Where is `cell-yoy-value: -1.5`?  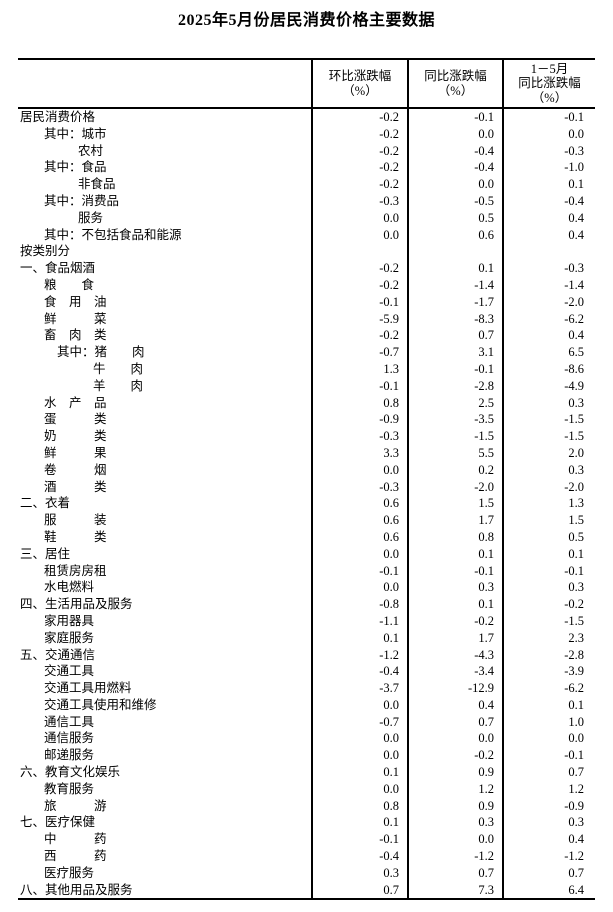 cell-yoy-value: -1.5 is located at coordinates (455, 436).